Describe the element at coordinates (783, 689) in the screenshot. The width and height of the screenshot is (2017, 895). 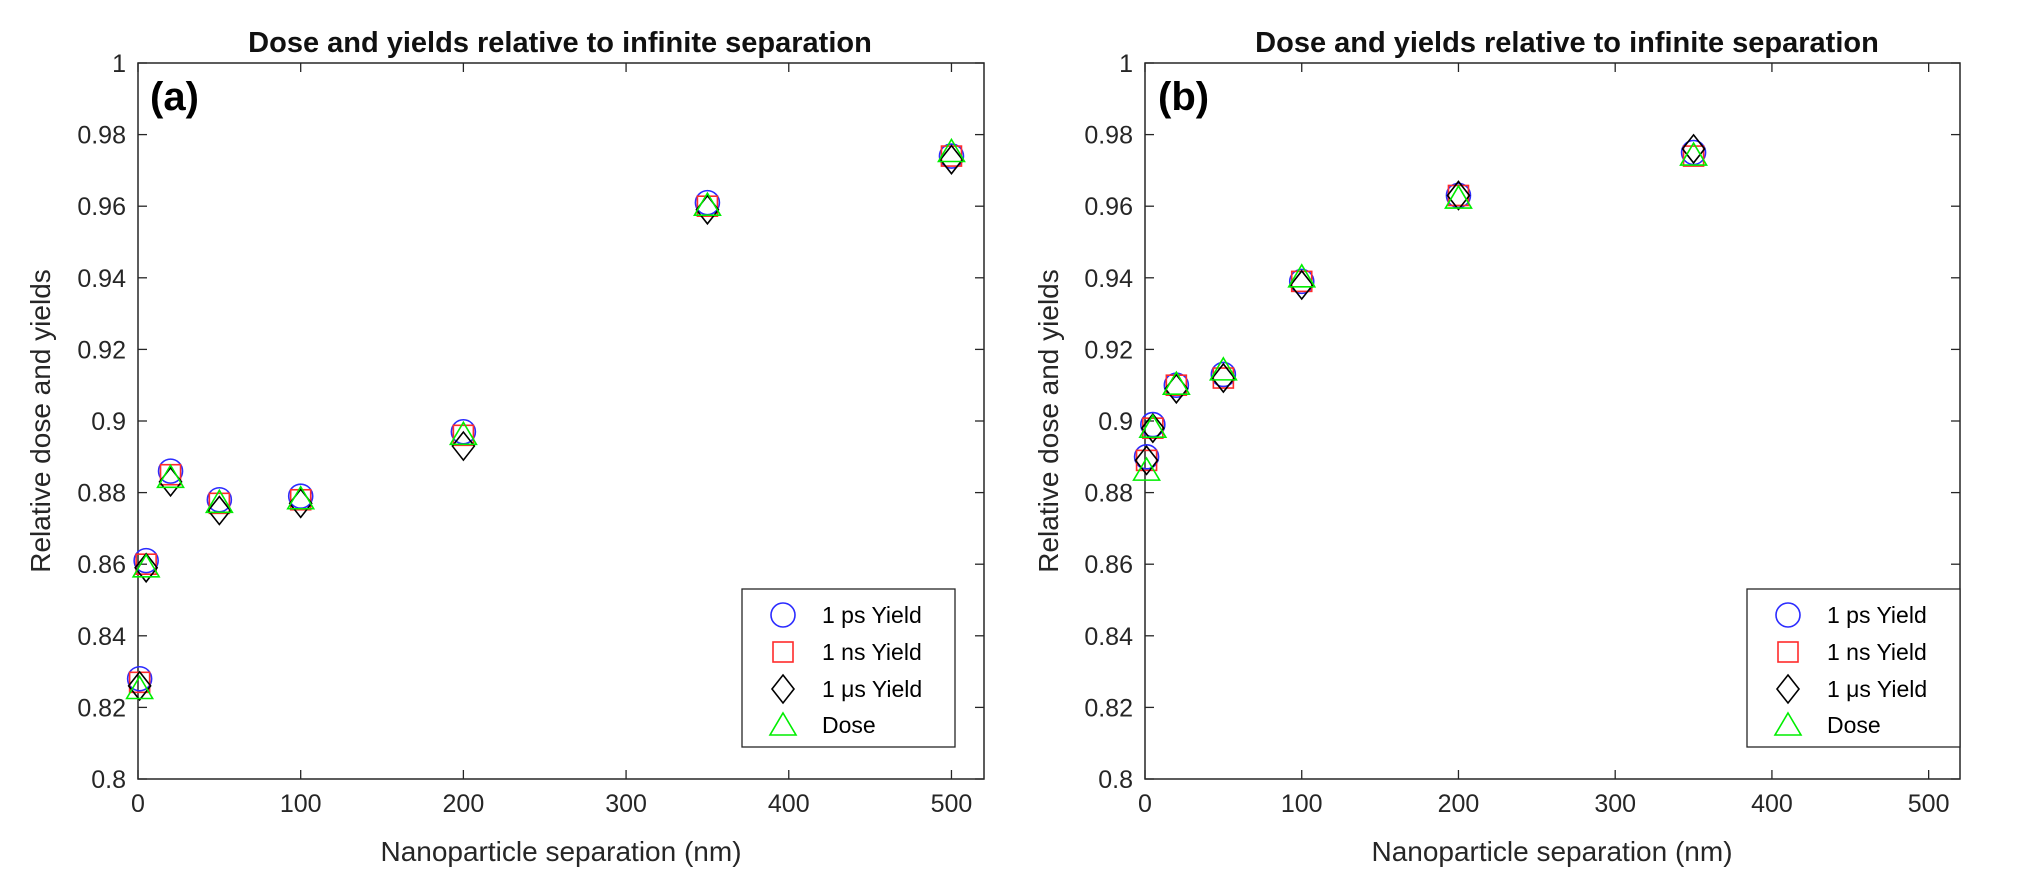
I see `legend-marker-diamond` at that location.